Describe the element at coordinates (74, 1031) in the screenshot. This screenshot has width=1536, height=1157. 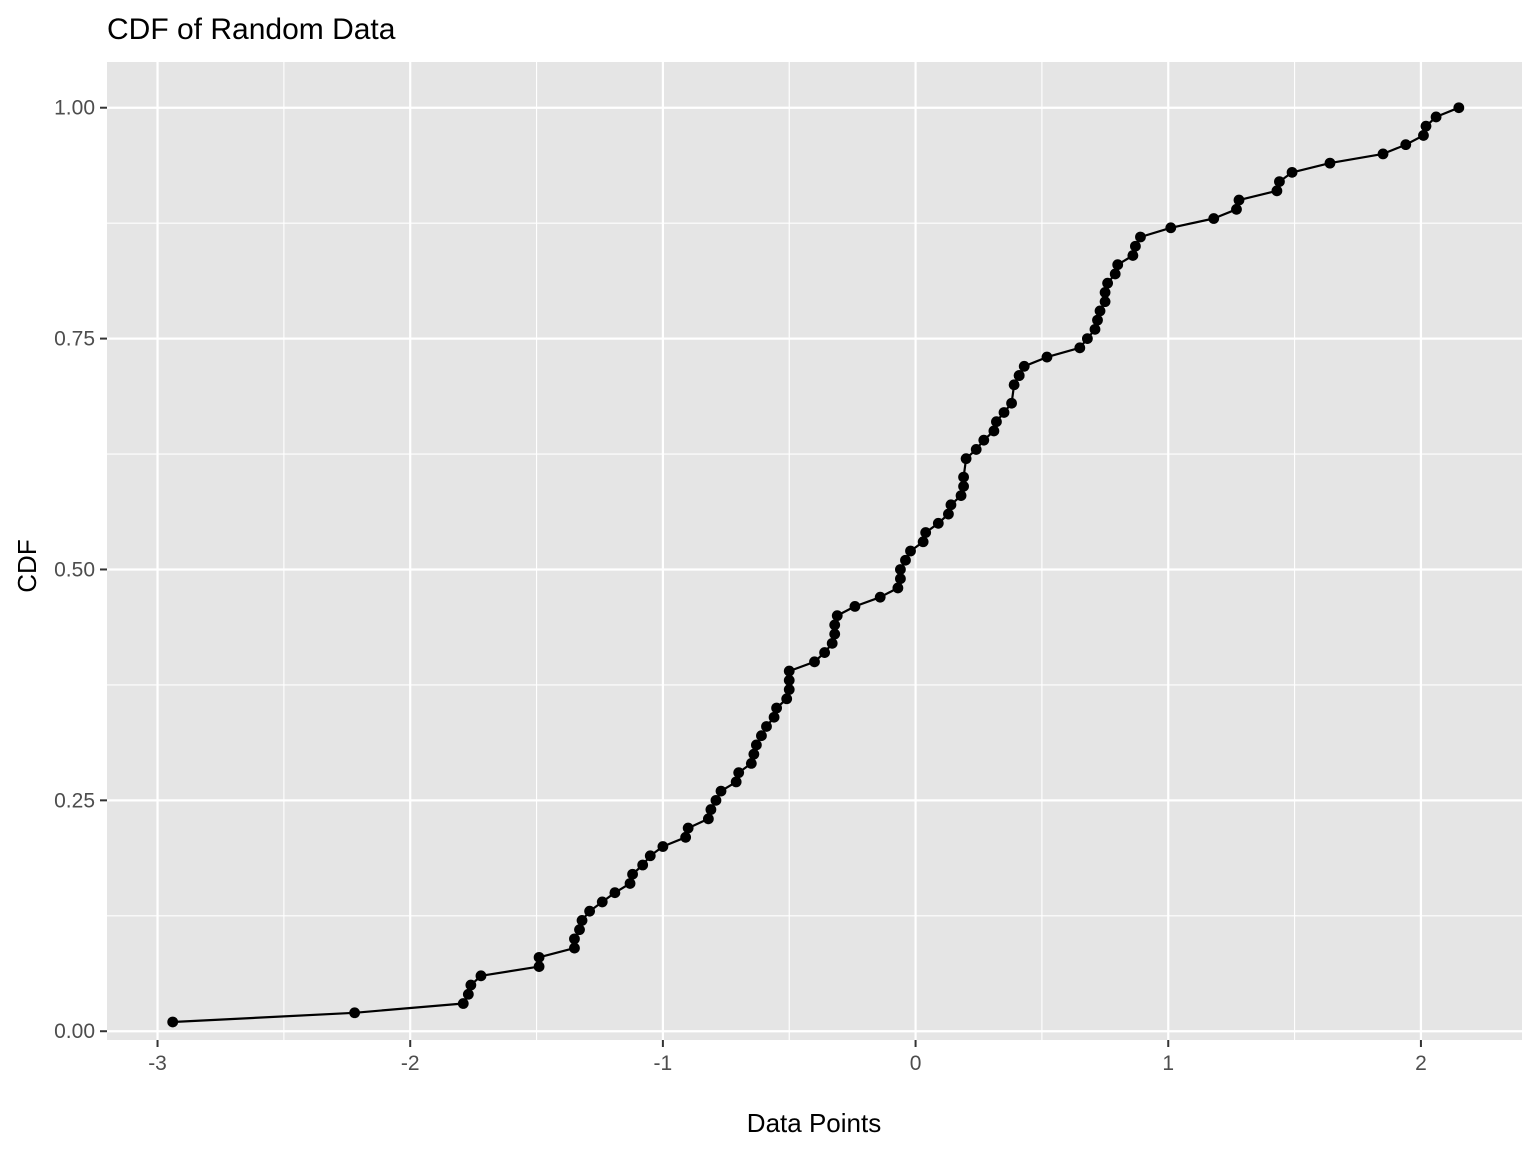
I see `y-tick-label: 0.00` at that location.